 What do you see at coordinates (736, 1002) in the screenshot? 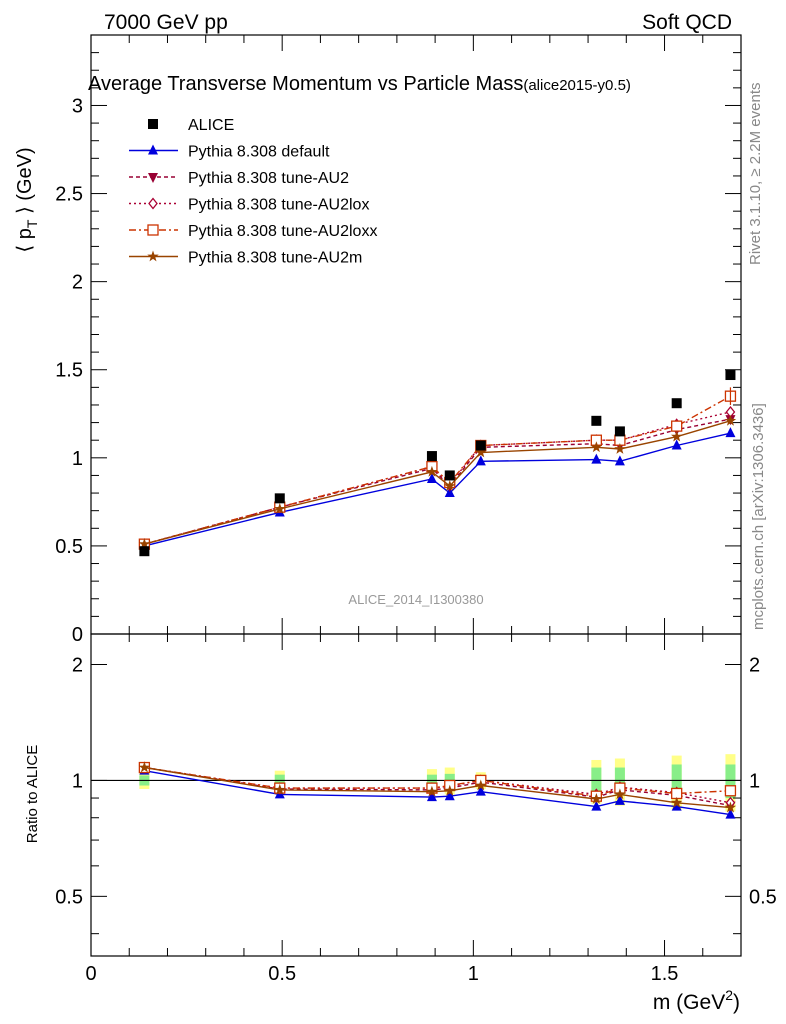
I see `x-axis-label-tail: )` at bounding box center [736, 1002].